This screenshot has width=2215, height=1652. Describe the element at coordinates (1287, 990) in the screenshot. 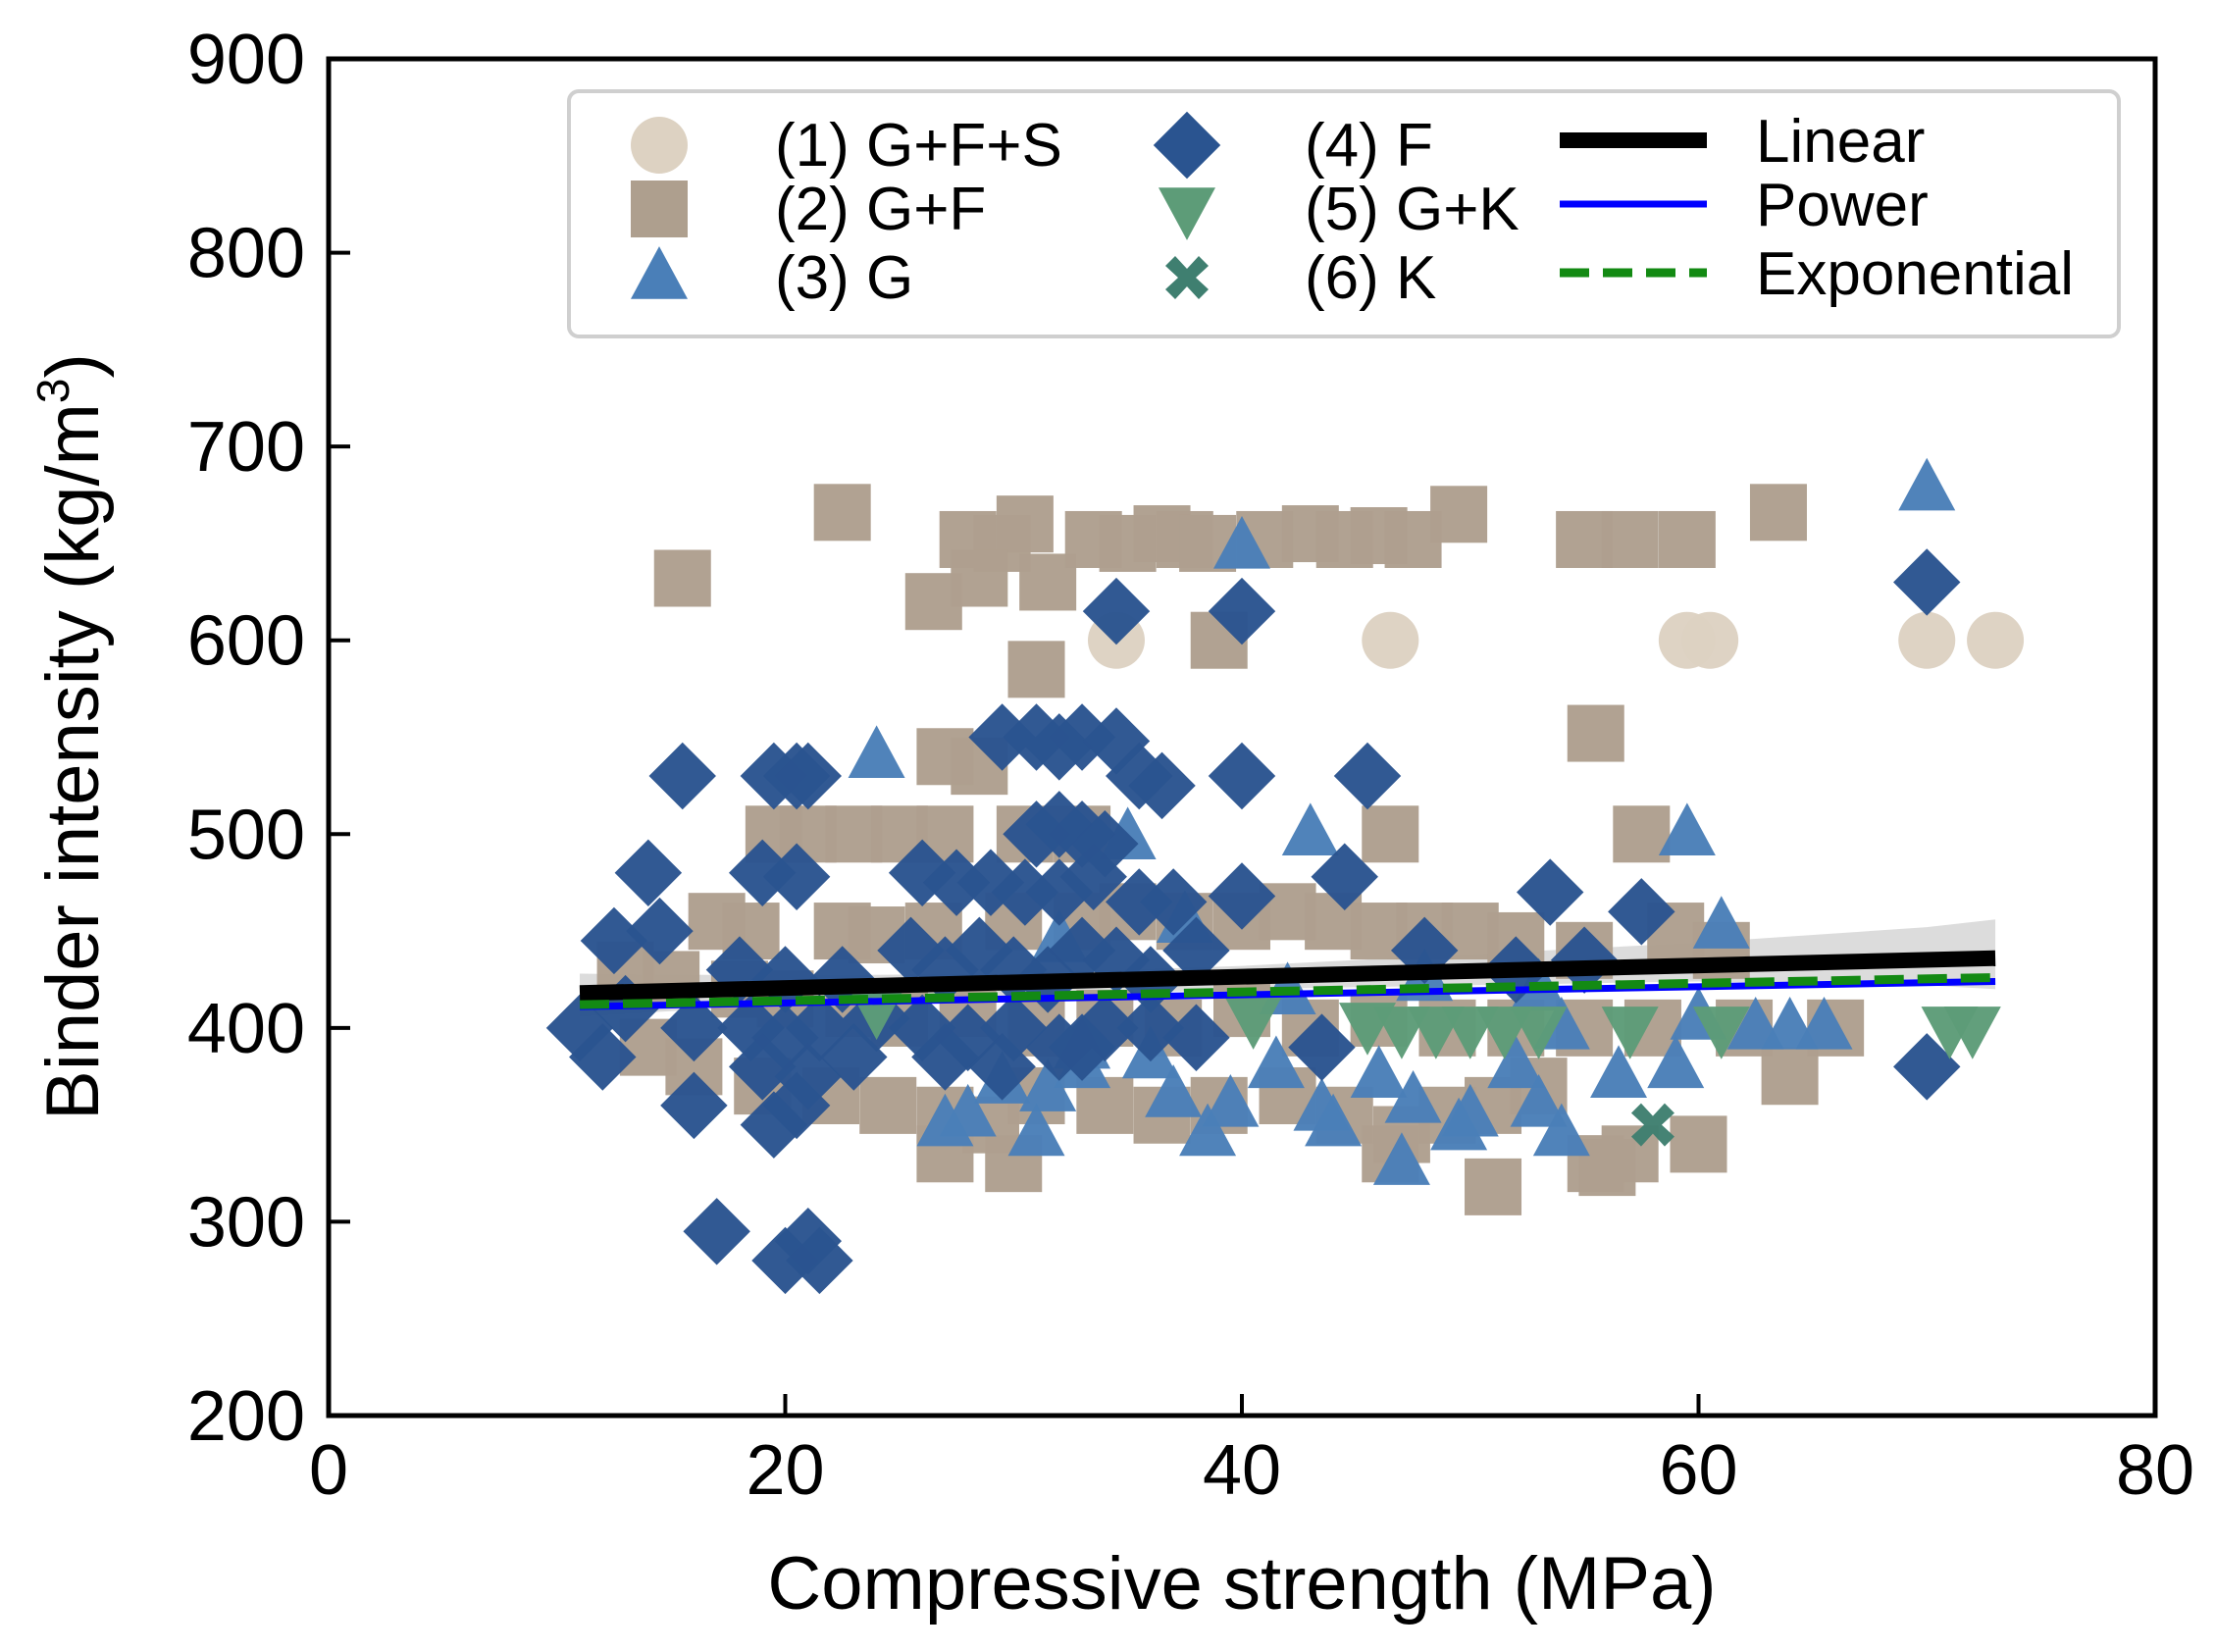

I see `fit-line-exponential` at that location.